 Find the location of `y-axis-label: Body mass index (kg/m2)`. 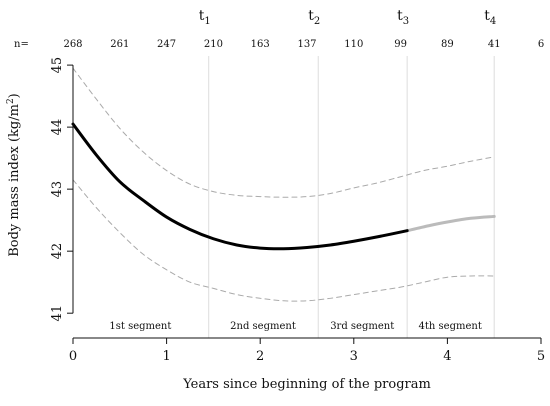

y-axis-label: Body mass index (kg/m2) is located at coordinates (14, 175).